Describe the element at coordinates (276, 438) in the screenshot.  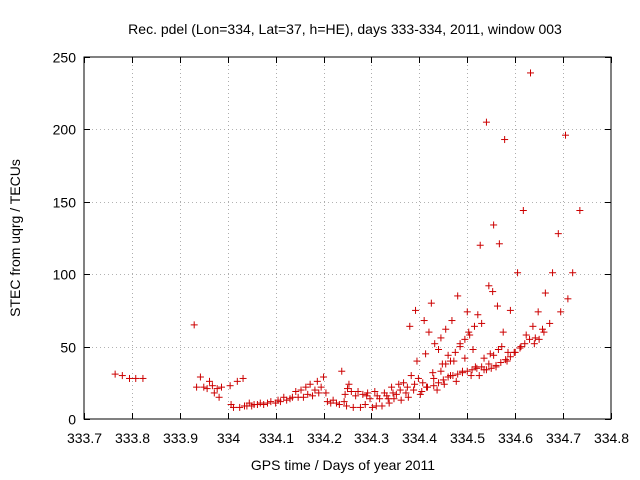
I see `x-tick-label: 334.1` at that location.